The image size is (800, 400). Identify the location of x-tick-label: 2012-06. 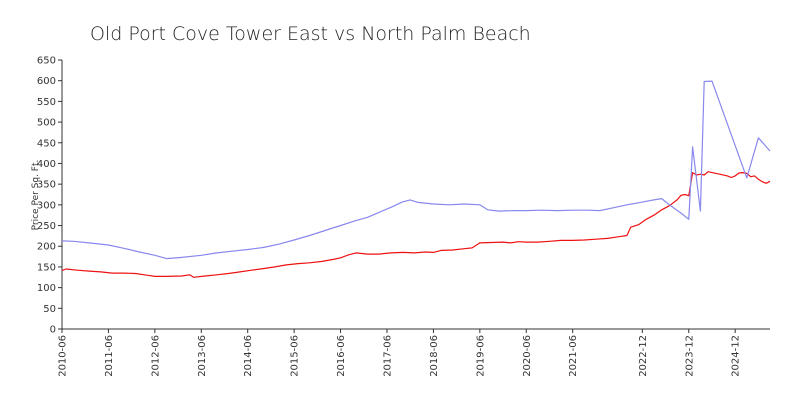
(155, 356).